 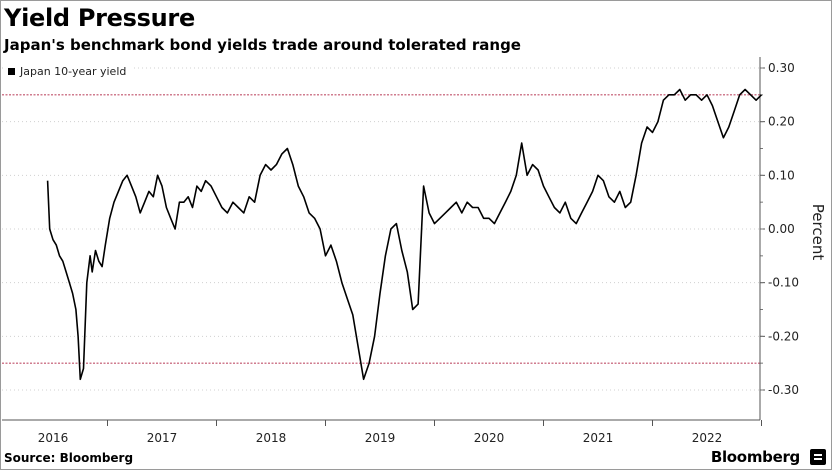 I want to click on y-tick-label: -0.10, so click(x=783, y=283).